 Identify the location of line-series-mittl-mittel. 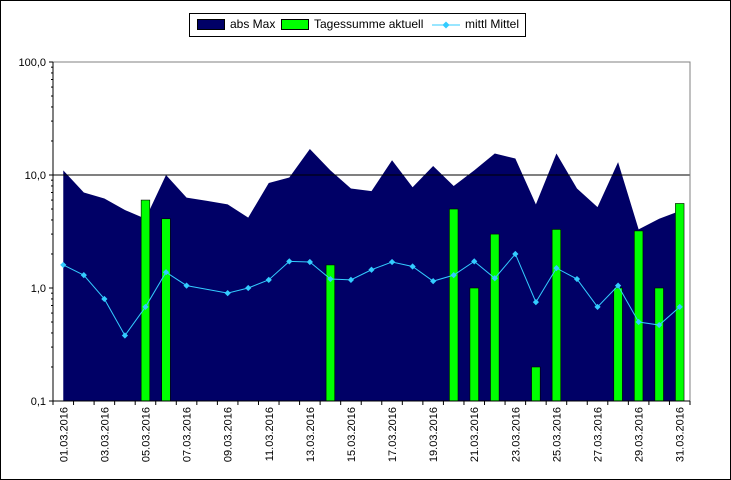
(372, 295).